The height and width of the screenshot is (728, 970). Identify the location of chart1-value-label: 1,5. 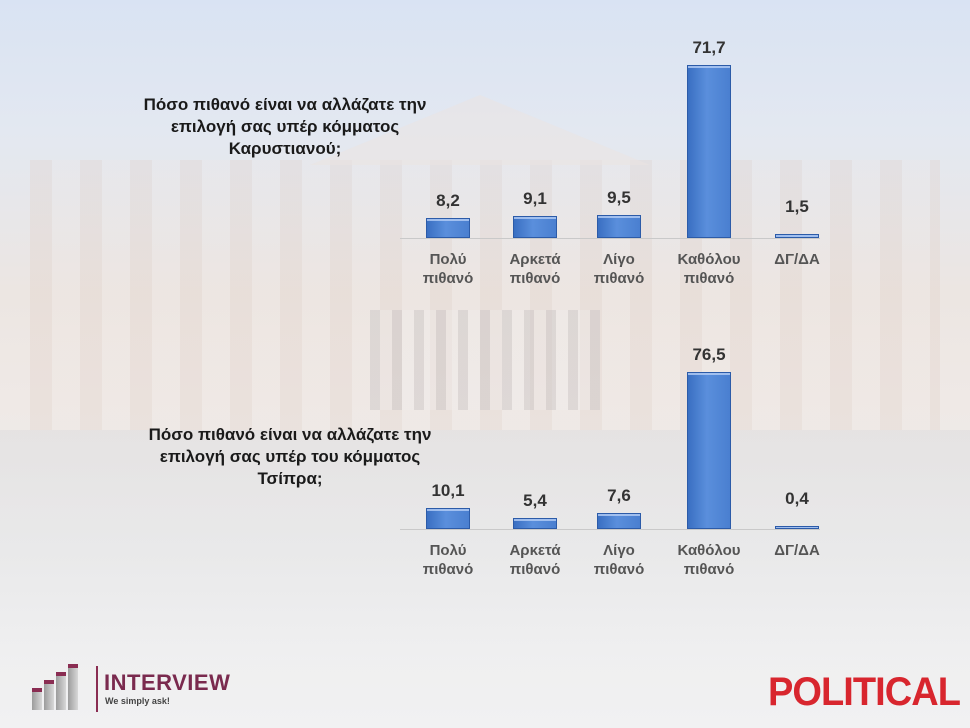
(797, 207).